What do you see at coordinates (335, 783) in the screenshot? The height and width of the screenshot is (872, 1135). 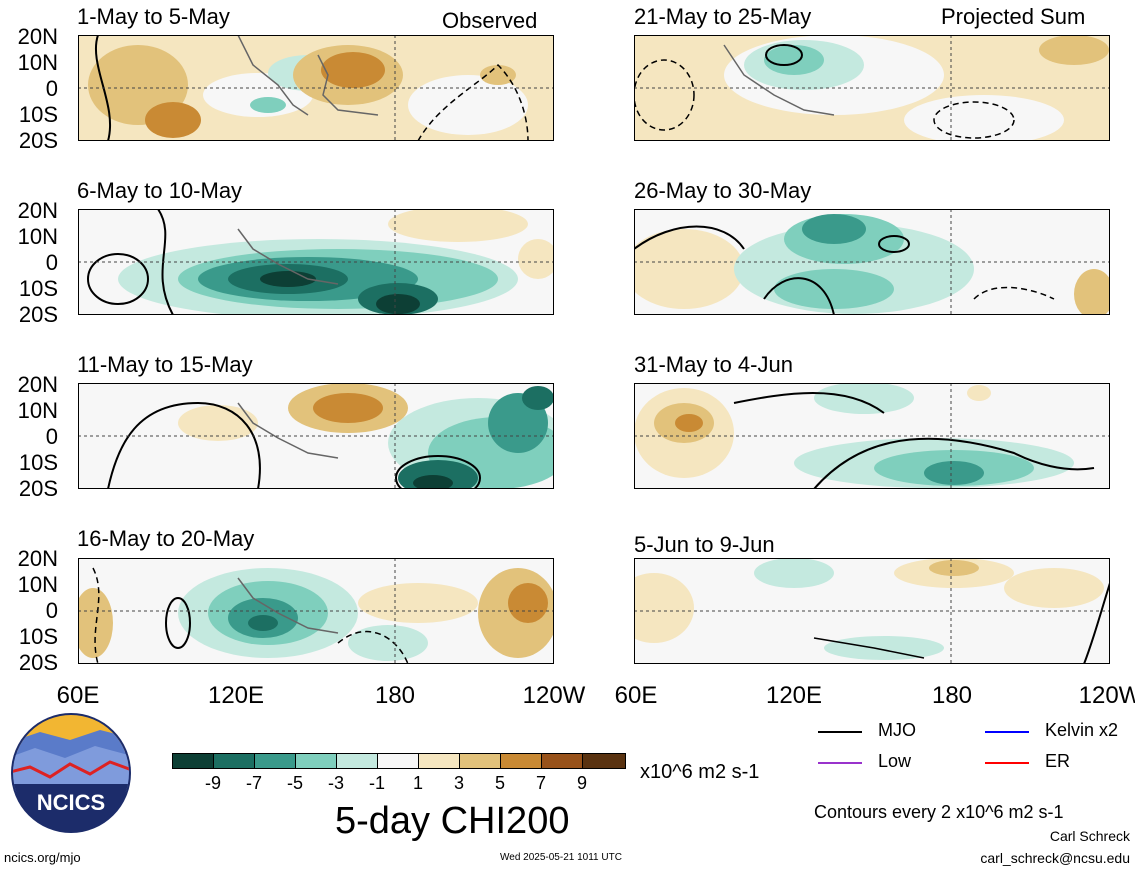 I see `colorbar-label: -3` at bounding box center [335, 783].